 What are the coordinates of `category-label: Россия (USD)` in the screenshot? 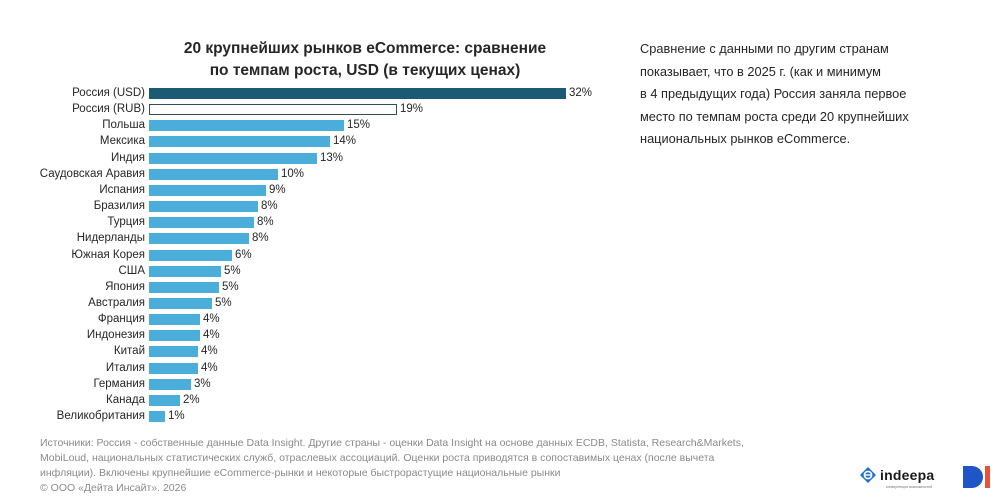 It's located at (108, 93).